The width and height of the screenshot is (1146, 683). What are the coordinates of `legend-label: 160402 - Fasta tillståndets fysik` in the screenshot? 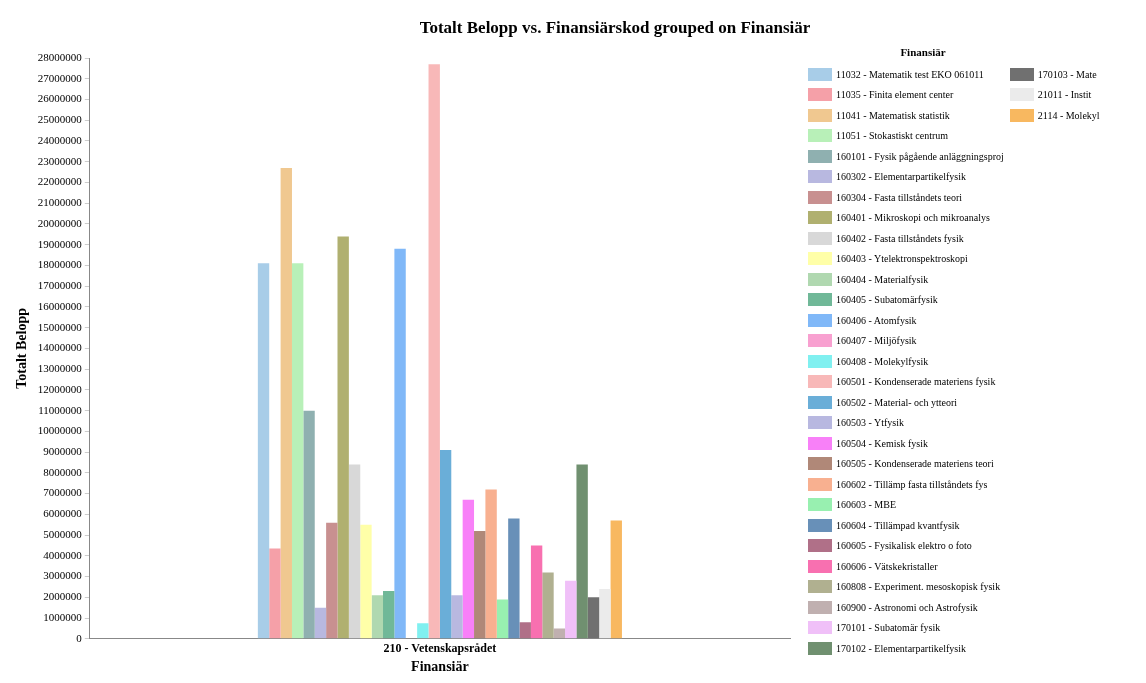 It's located at (900, 238).